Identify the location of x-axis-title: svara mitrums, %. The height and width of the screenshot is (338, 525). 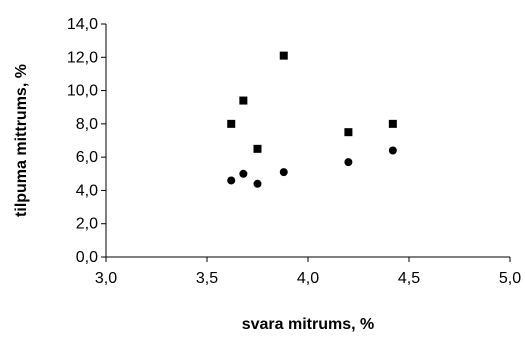
(308, 324).